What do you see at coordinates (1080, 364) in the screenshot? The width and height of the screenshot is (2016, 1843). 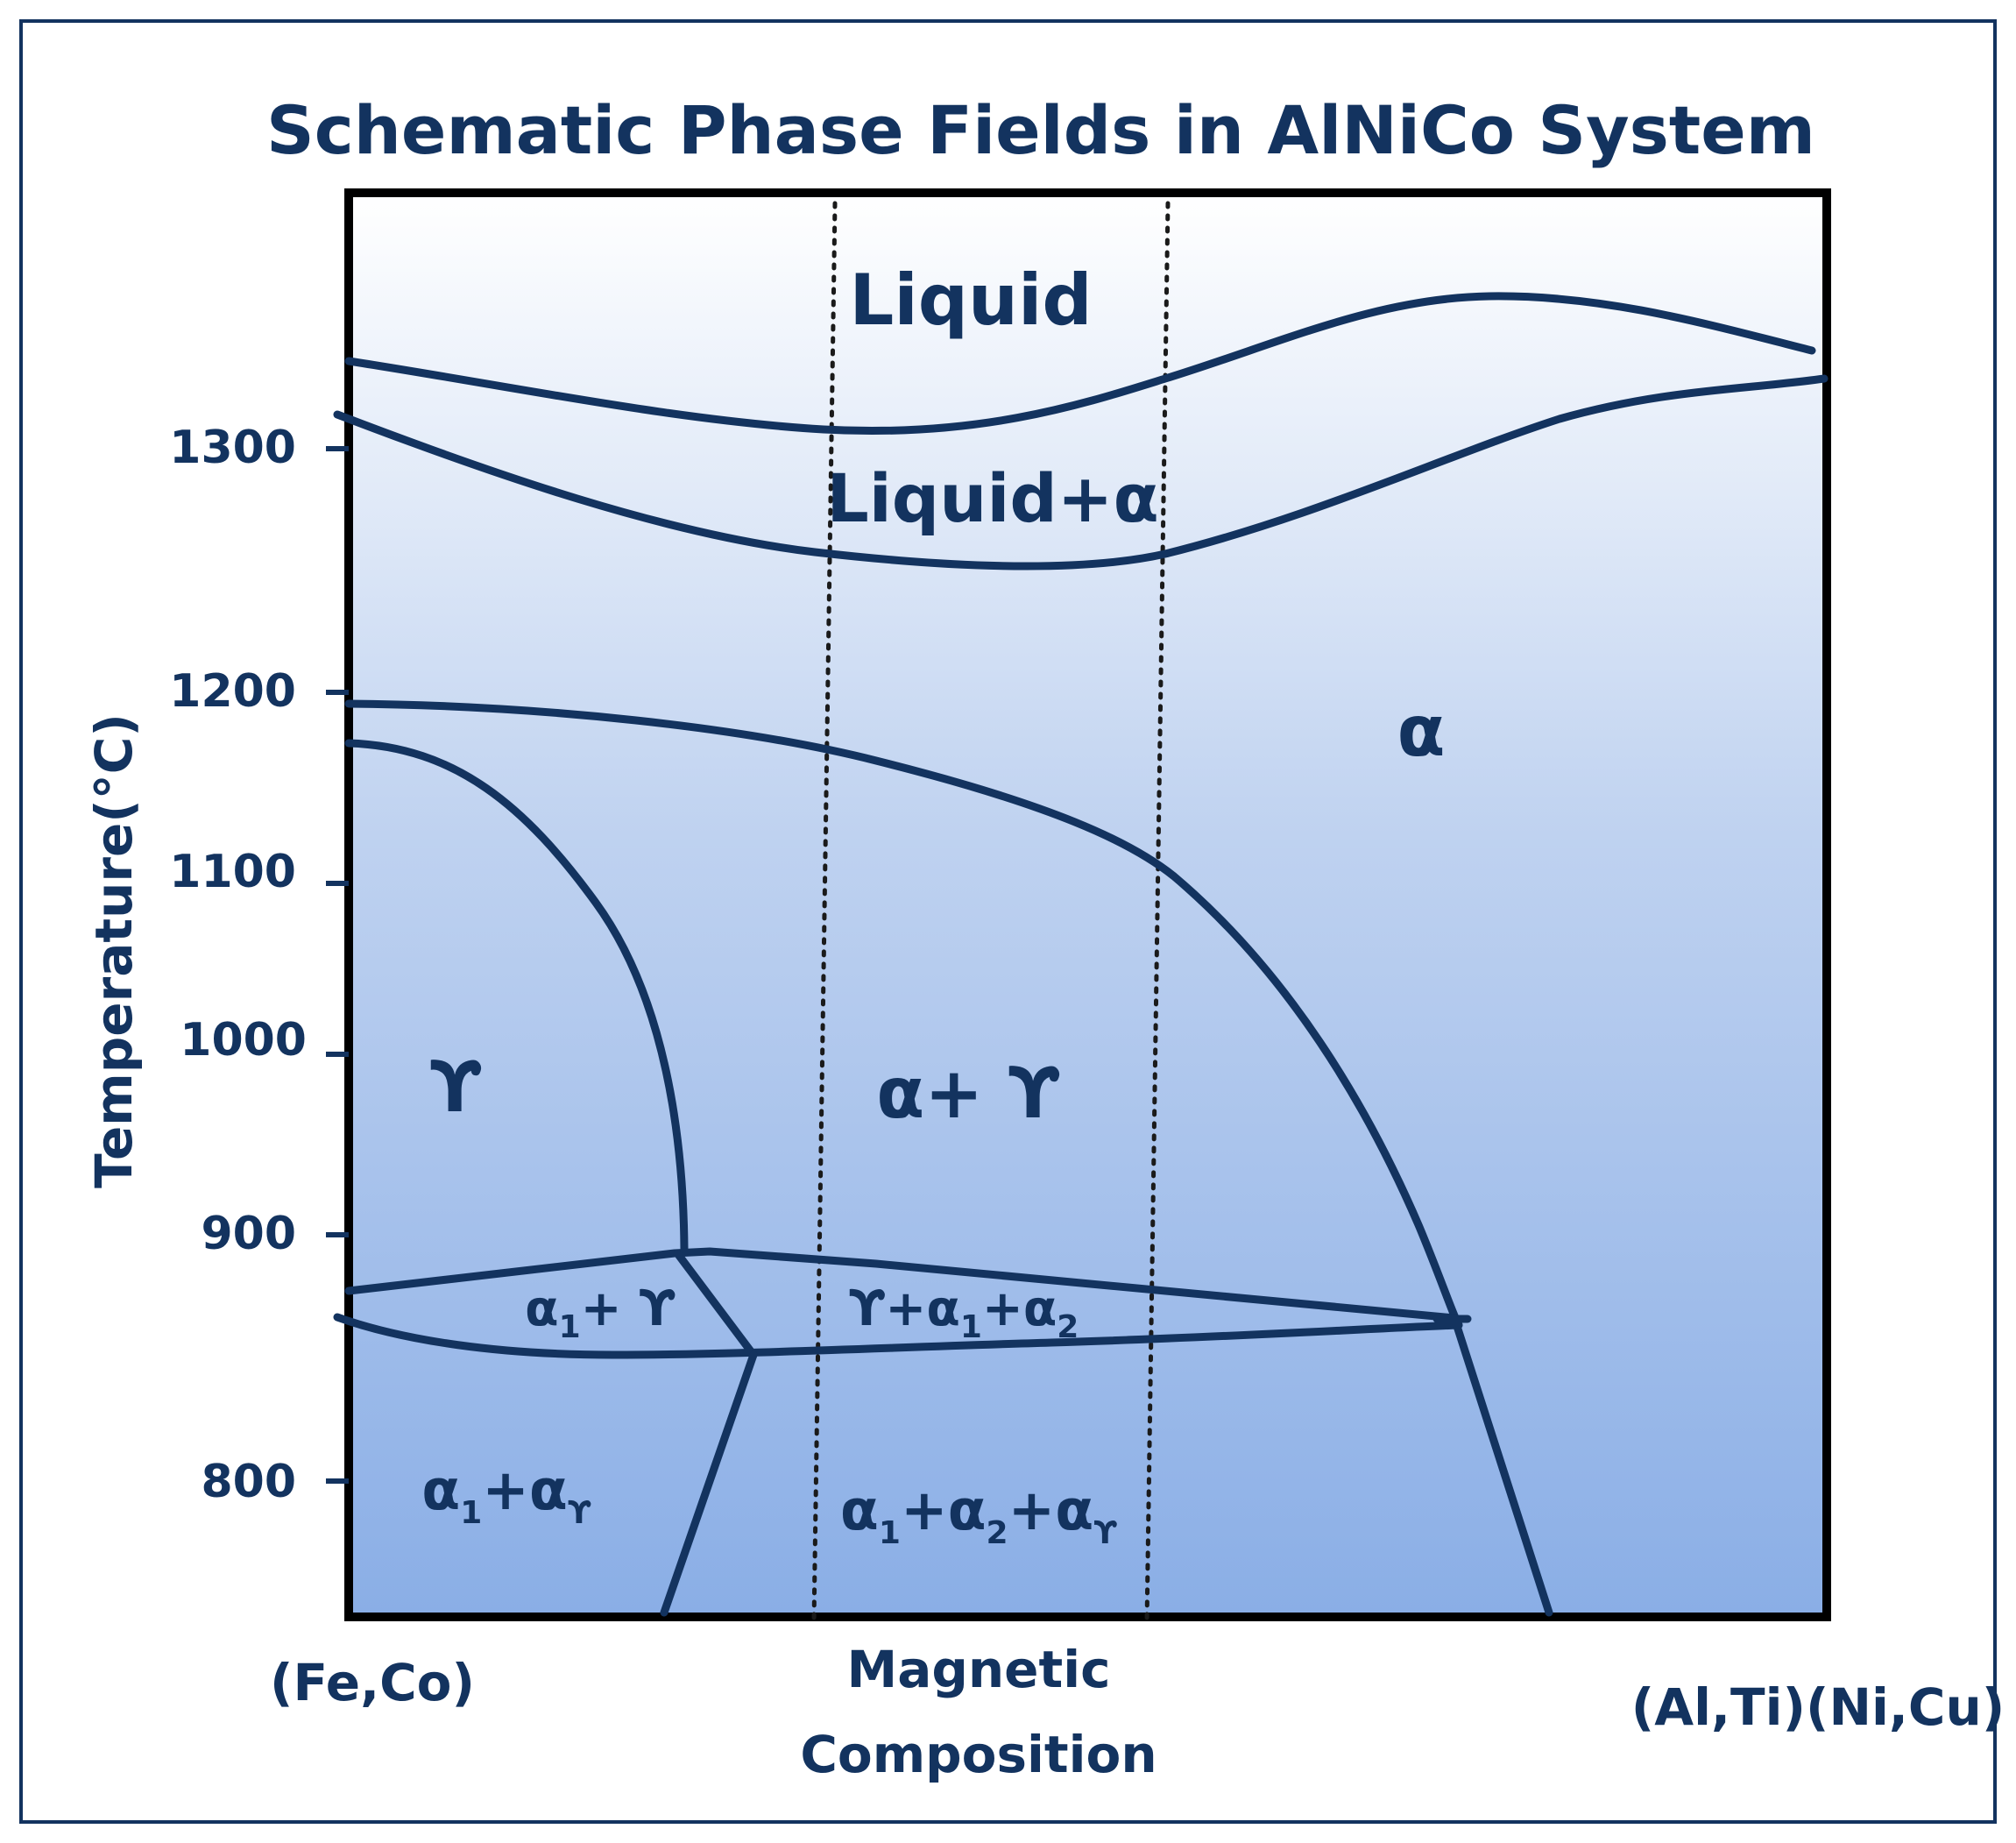 I see `liquidus-curve` at bounding box center [1080, 364].